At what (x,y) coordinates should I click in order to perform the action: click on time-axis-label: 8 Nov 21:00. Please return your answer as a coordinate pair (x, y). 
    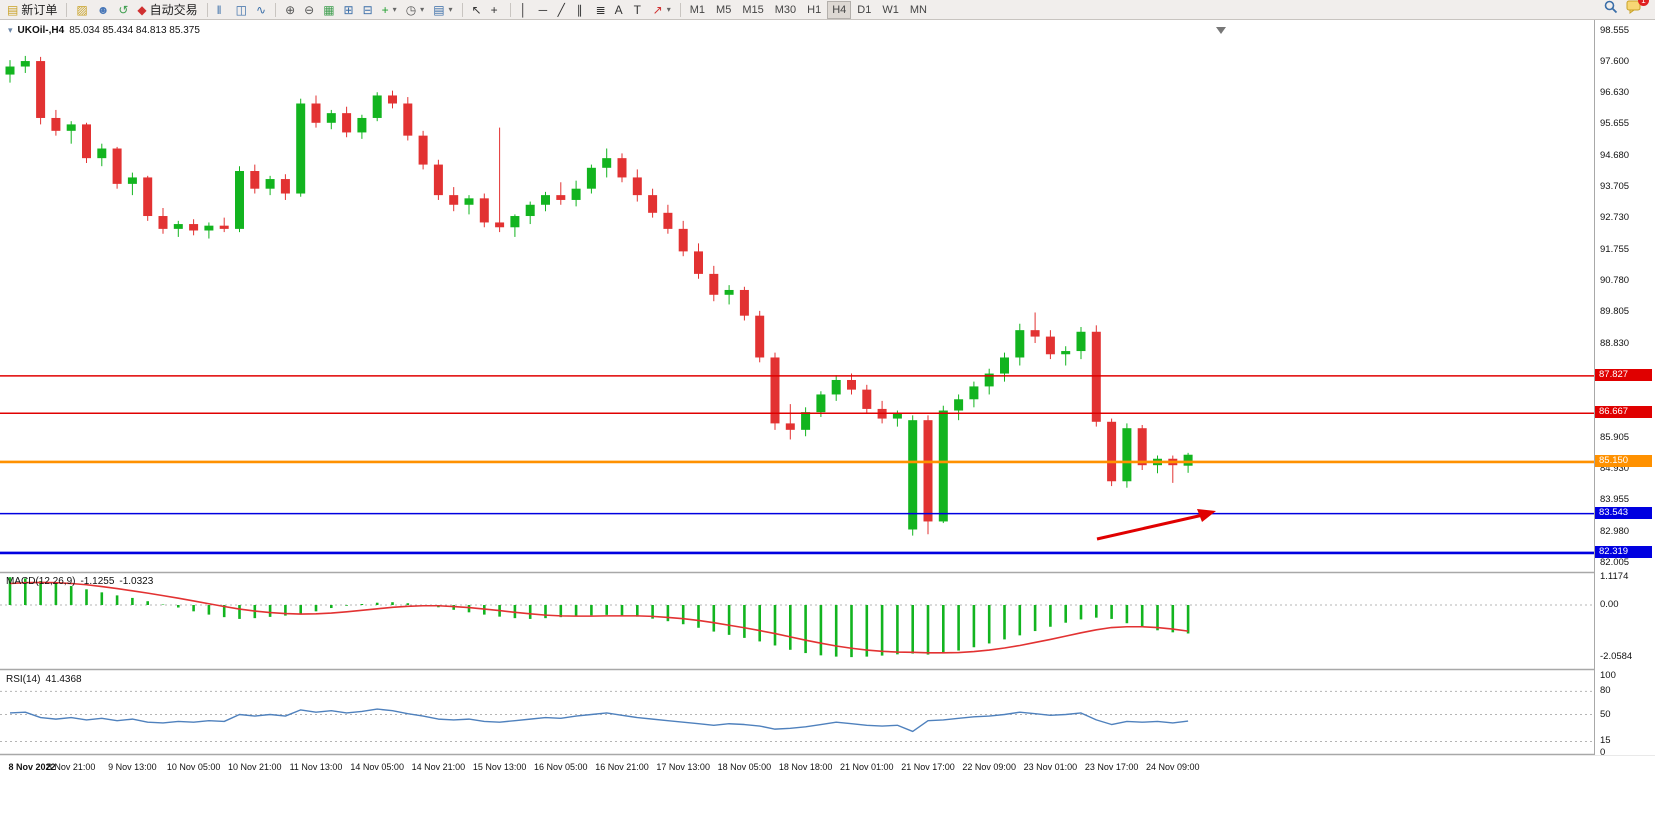
    Looking at the image, I should click on (71, 767).